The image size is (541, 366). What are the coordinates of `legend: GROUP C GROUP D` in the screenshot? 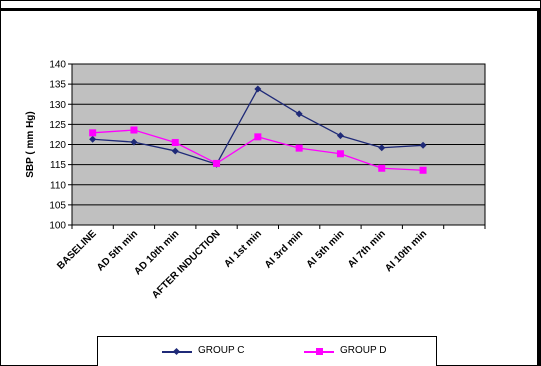 It's located at (267, 351).